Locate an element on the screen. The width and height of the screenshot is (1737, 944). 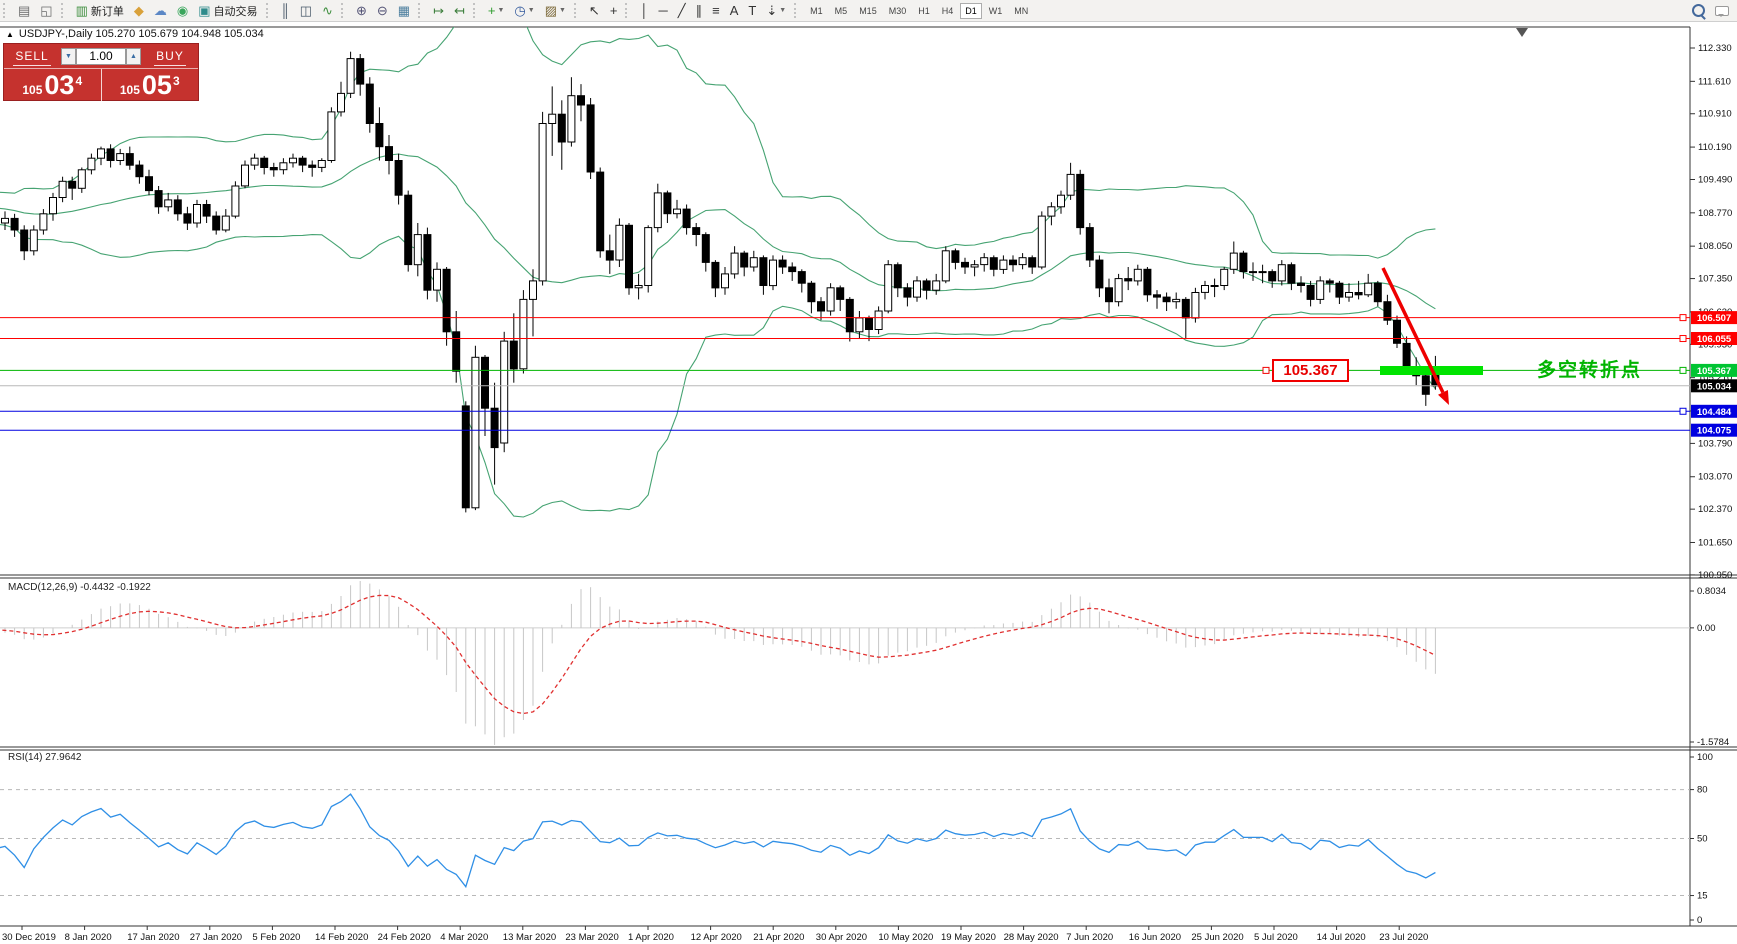
cursor-icon: ↖ is located at coordinates (594, 10).